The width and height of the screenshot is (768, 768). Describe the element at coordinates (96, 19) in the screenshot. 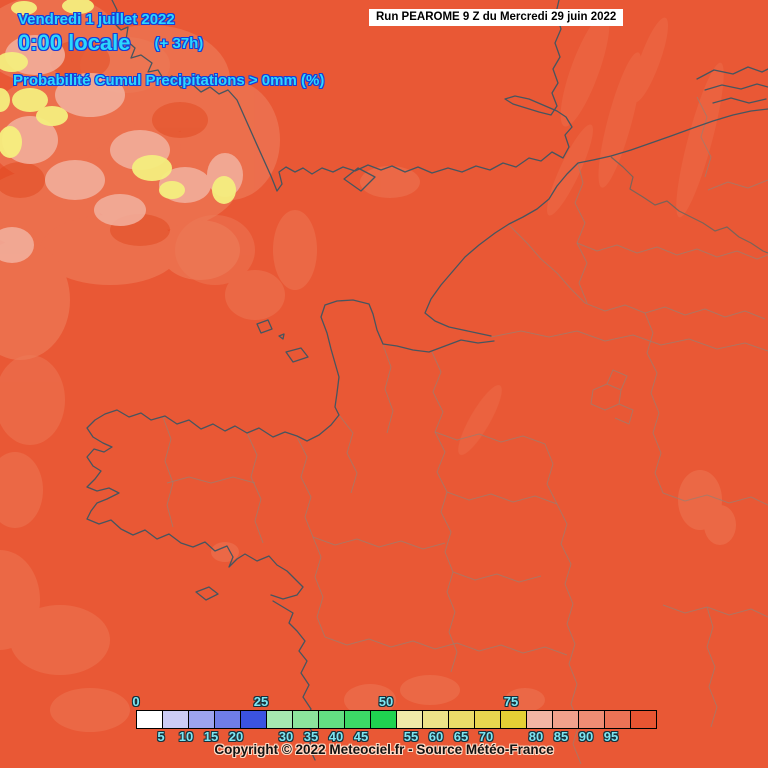

I see `forecast-date: Vendredi 1 juillet 2022` at that location.